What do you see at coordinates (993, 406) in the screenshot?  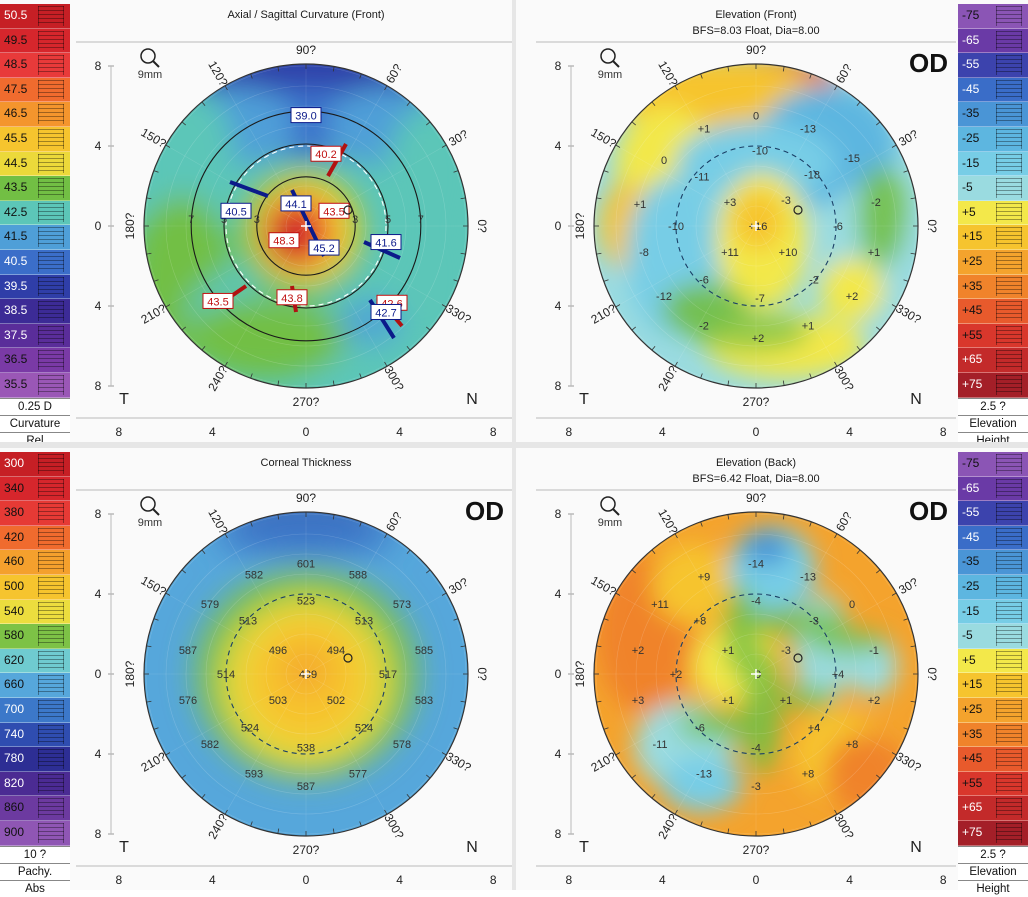 I see `scale-footer: 2.5 ?` at bounding box center [993, 406].